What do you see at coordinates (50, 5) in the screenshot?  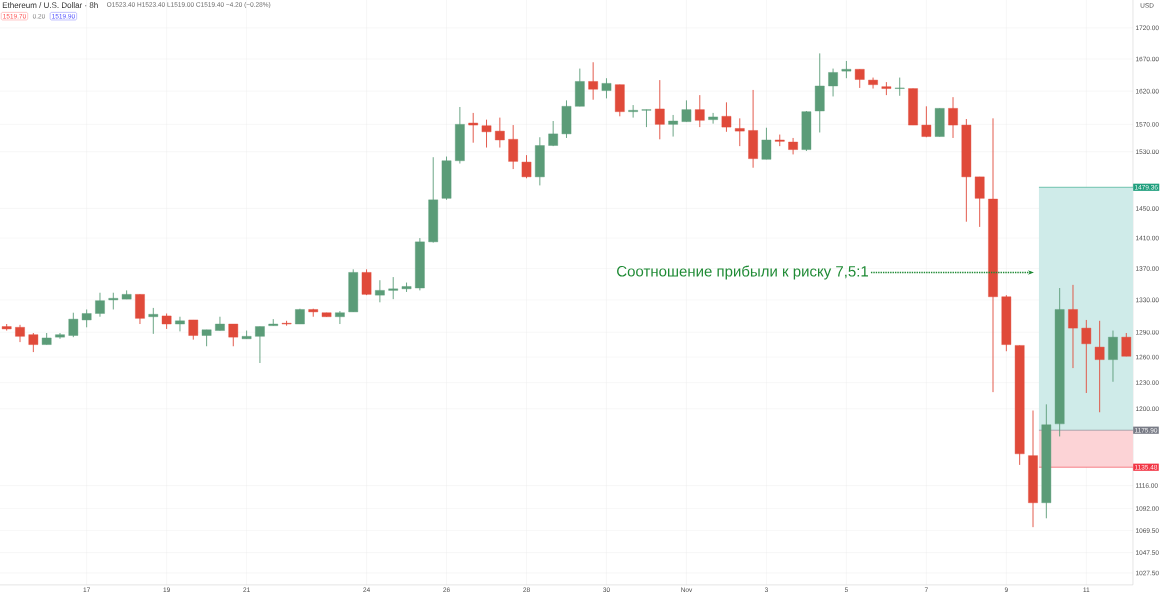 I see `chart-title: Ethereum / U.S. Dollar · 8h` at bounding box center [50, 5].